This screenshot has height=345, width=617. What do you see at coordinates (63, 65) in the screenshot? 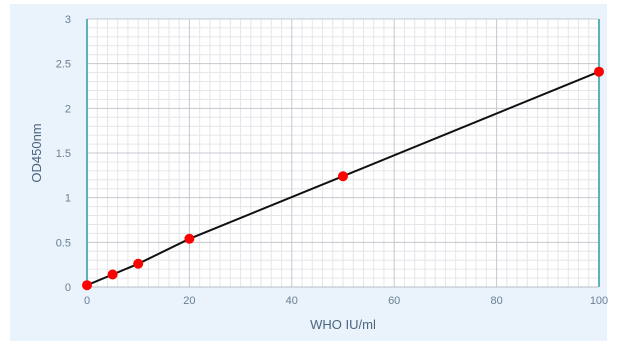
I see `y-tick-label: 2.5` at bounding box center [63, 65].